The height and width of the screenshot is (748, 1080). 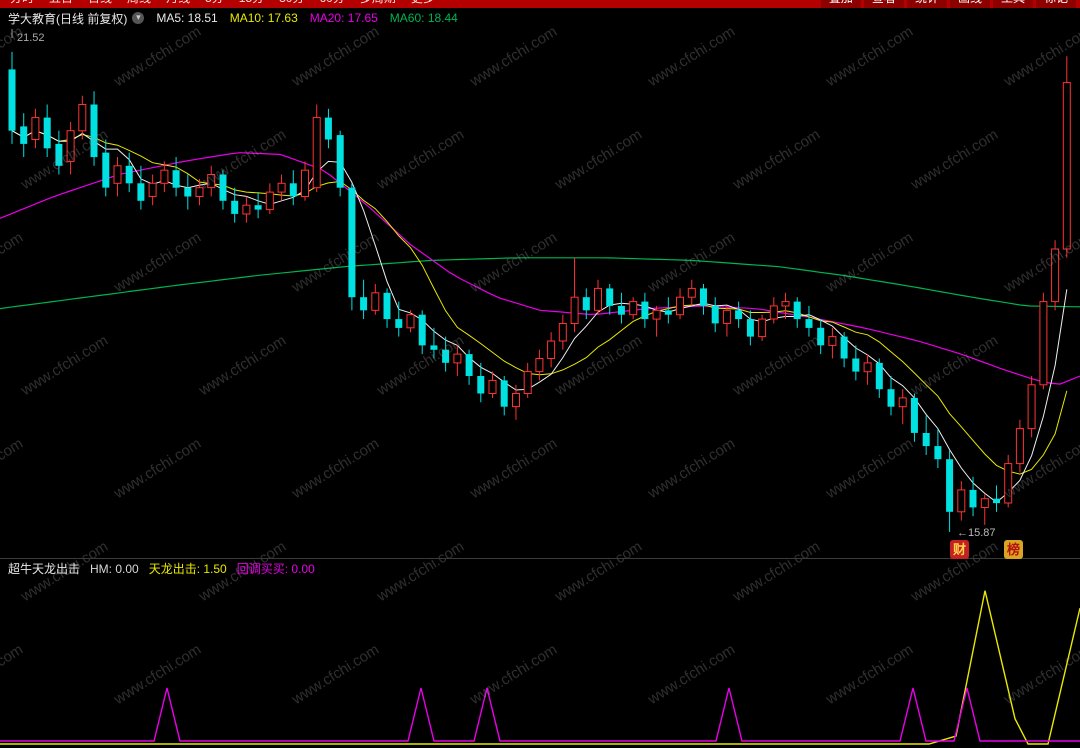 I want to click on bang-badge: 榜, so click(x=1013, y=549).